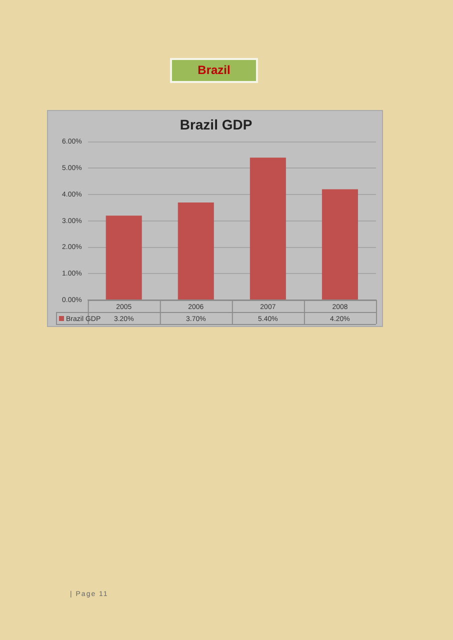  What do you see at coordinates (214, 70) in the screenshot?
I see `text: Brazil` at bounding box center [214, 70].